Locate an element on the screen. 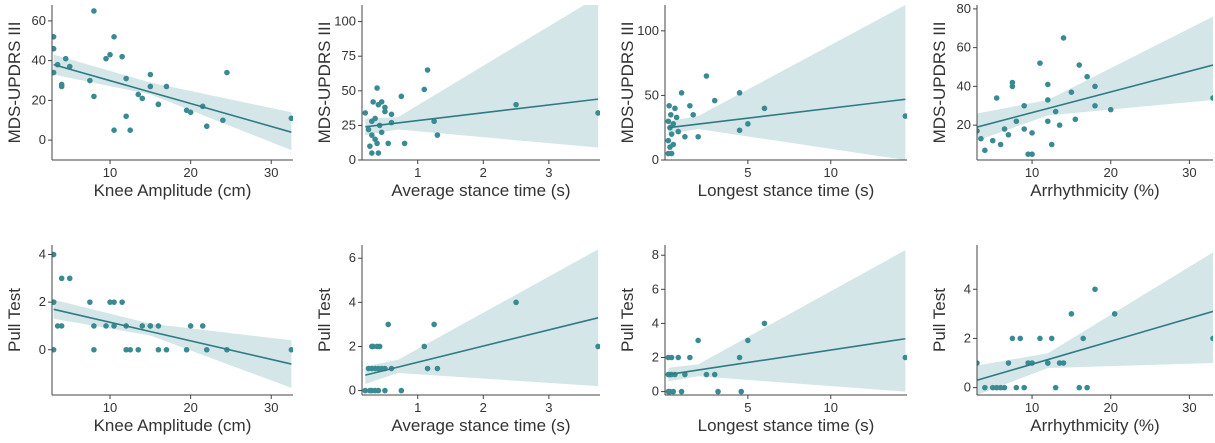 The height and width of the screenshot is (443, 1215). x-tick-label: 5 is located at coordinates (747, 172).